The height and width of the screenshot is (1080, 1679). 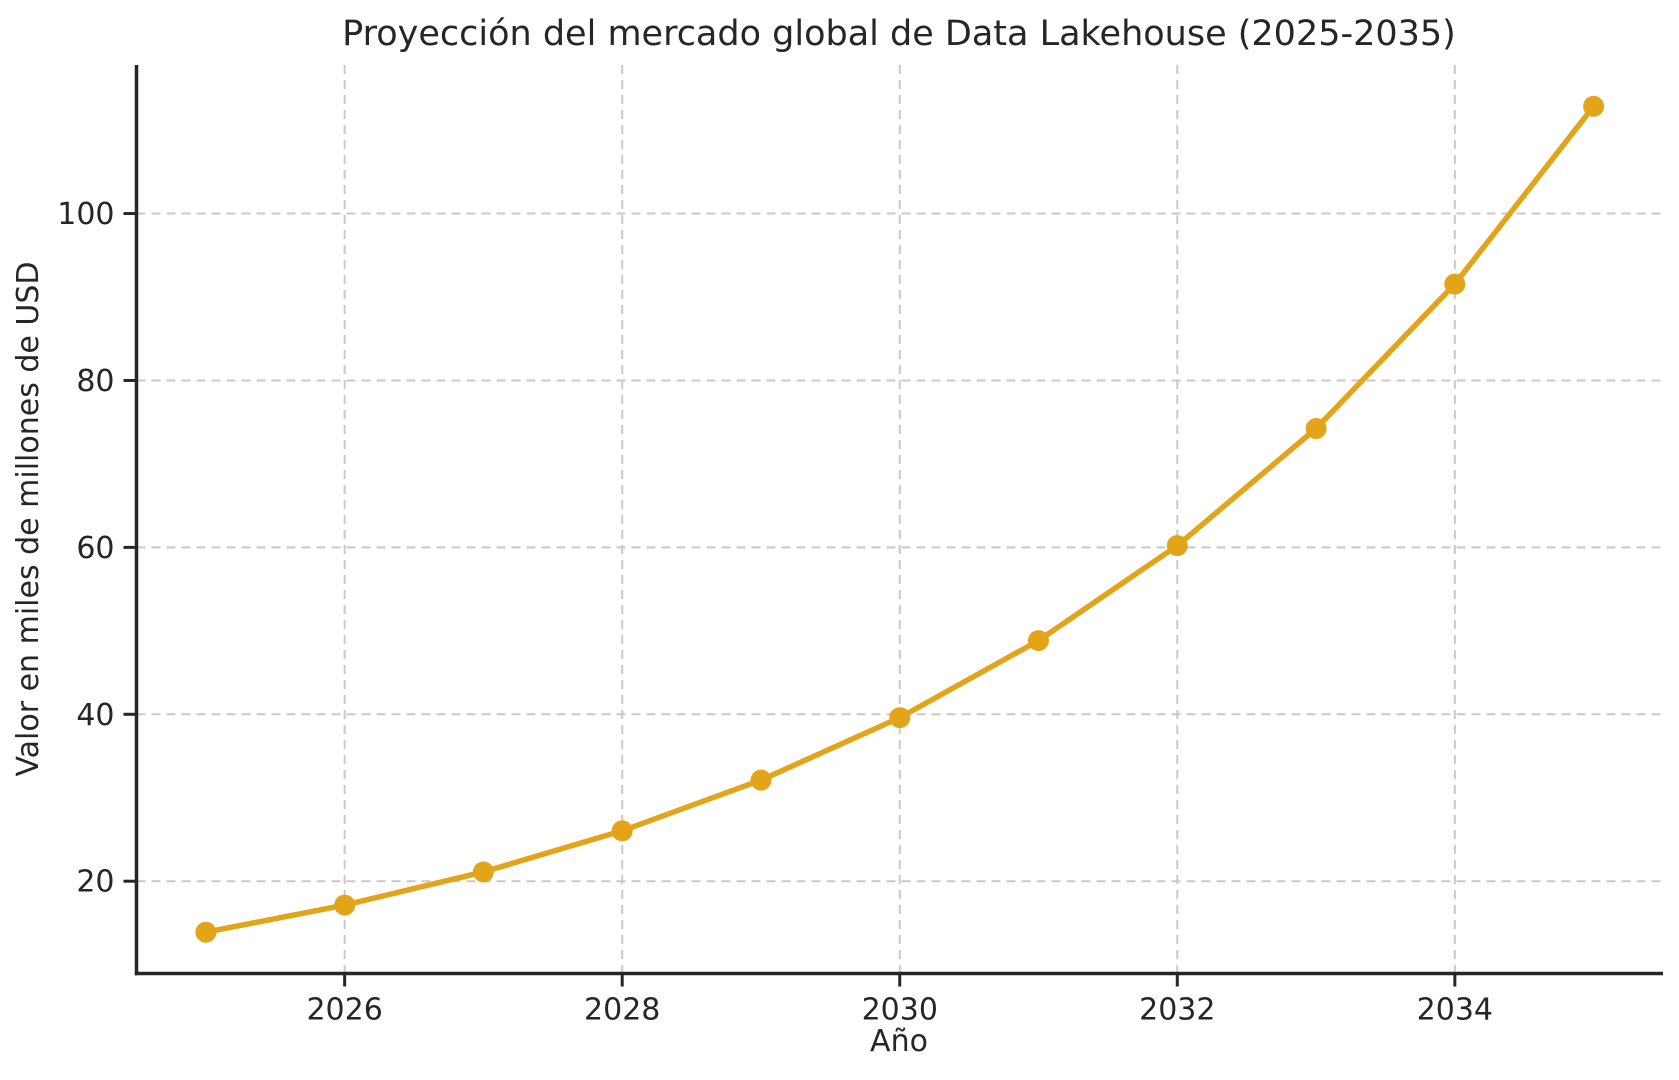 I want to click on y-tick-label: 40, so click(x=95, y=715).